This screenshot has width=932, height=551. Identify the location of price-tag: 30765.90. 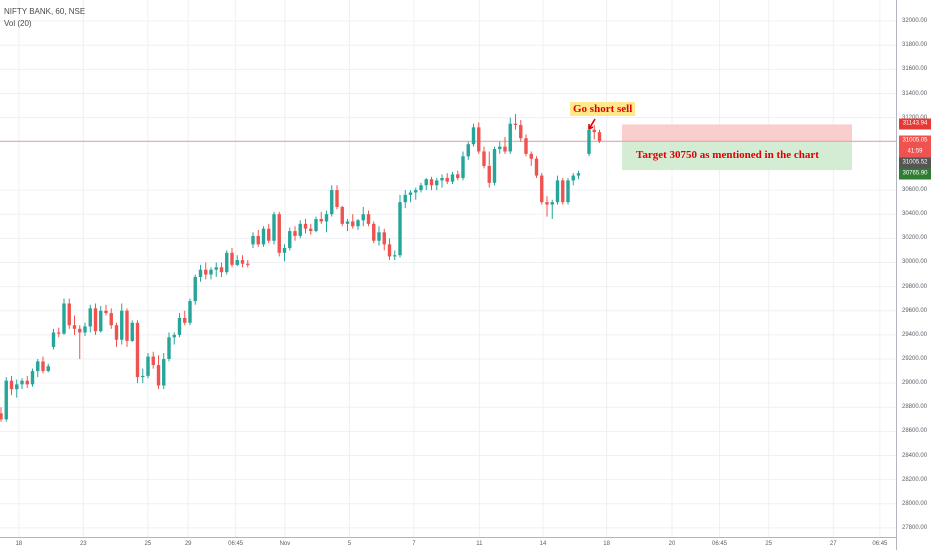
(915, 174).